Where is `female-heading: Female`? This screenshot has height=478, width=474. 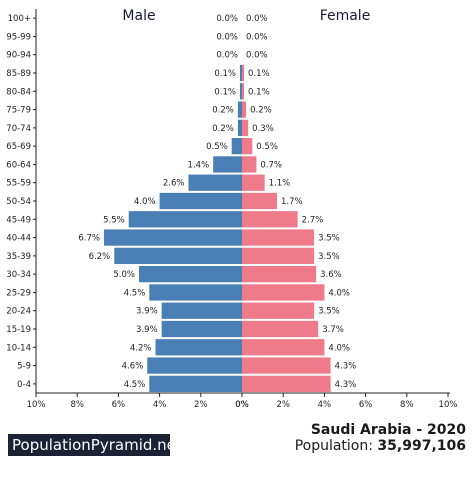
female-heading: Female is located at coordinates (345, 16).